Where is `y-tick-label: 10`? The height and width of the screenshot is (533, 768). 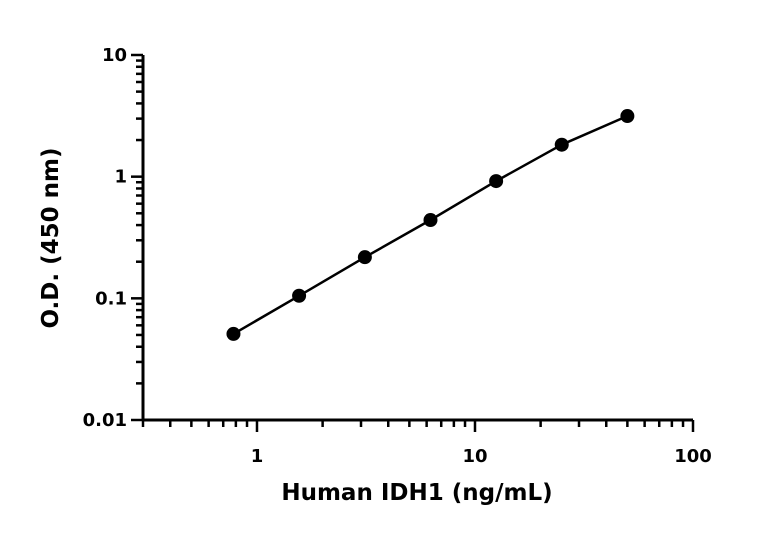 y-tick-label: 10 is located at coordinates (114, 55).